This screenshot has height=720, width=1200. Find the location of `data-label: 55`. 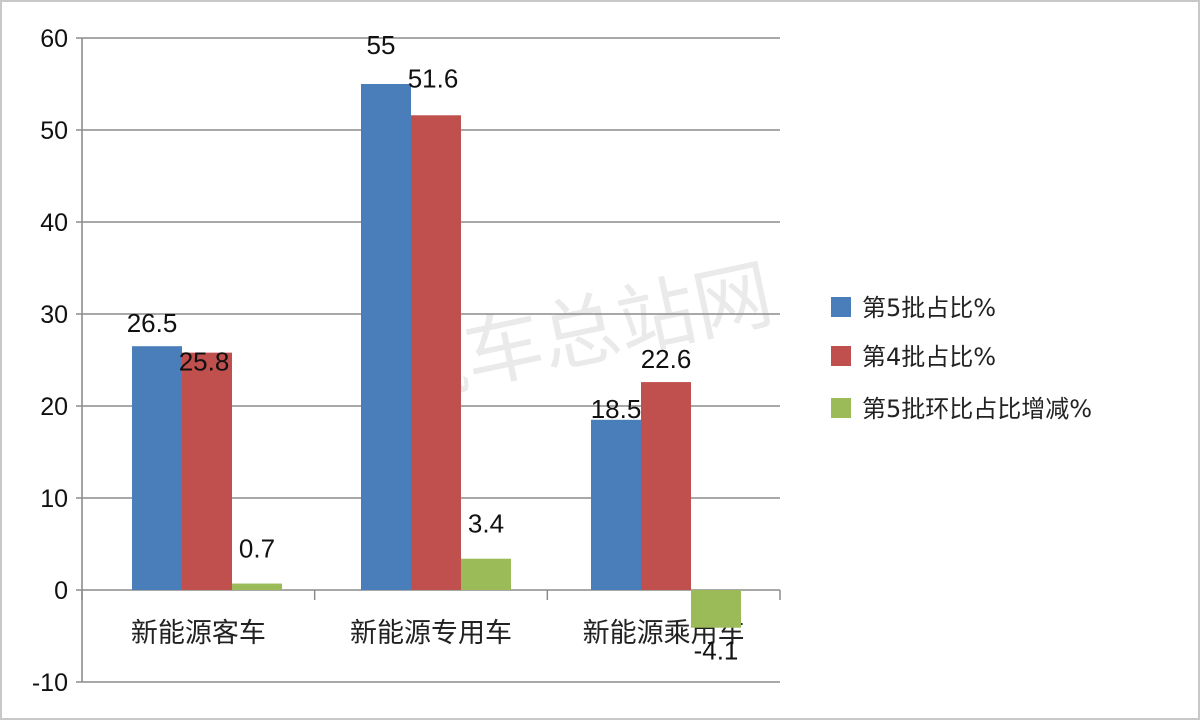

data-label: 55 is located at coordinates (381, 45).